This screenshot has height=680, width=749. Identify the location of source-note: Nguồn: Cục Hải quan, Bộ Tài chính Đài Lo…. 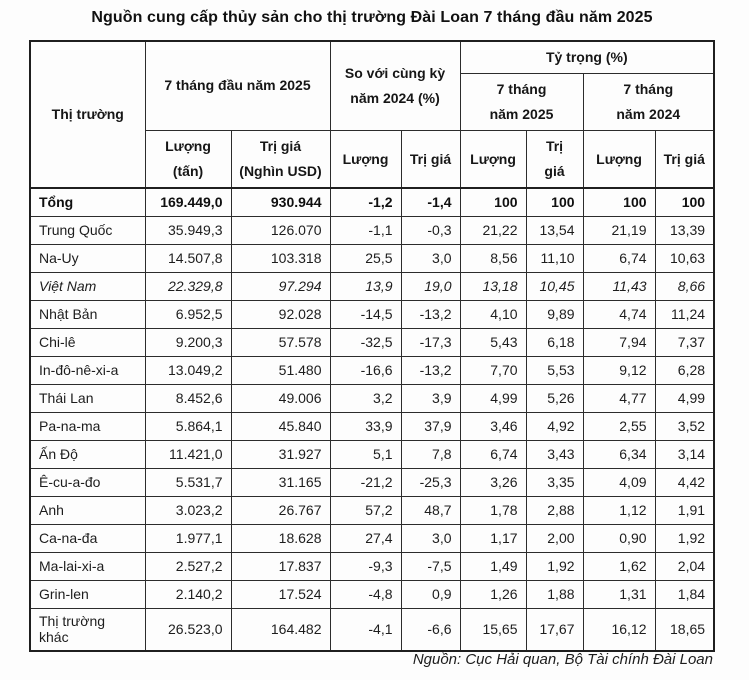
(562, 659).